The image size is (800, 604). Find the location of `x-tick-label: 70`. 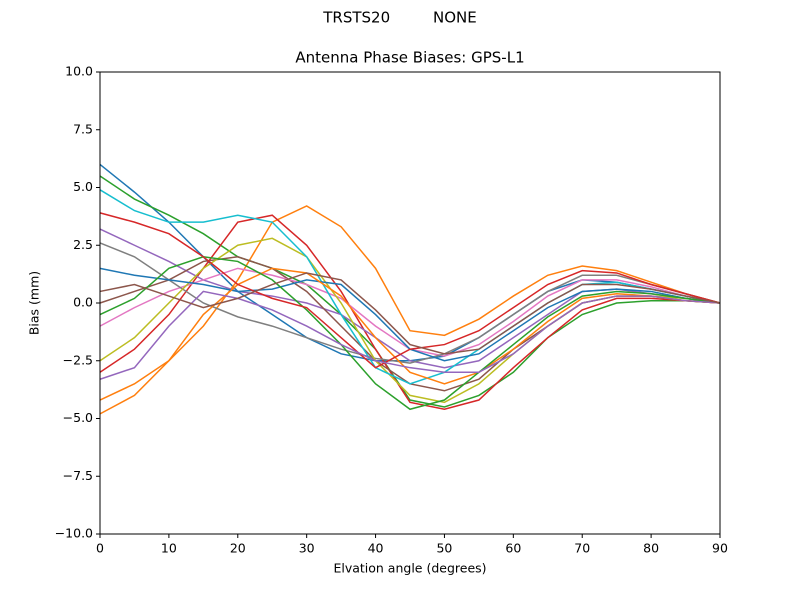

x-tick-label: 70 is located at coordinates (582, 548).